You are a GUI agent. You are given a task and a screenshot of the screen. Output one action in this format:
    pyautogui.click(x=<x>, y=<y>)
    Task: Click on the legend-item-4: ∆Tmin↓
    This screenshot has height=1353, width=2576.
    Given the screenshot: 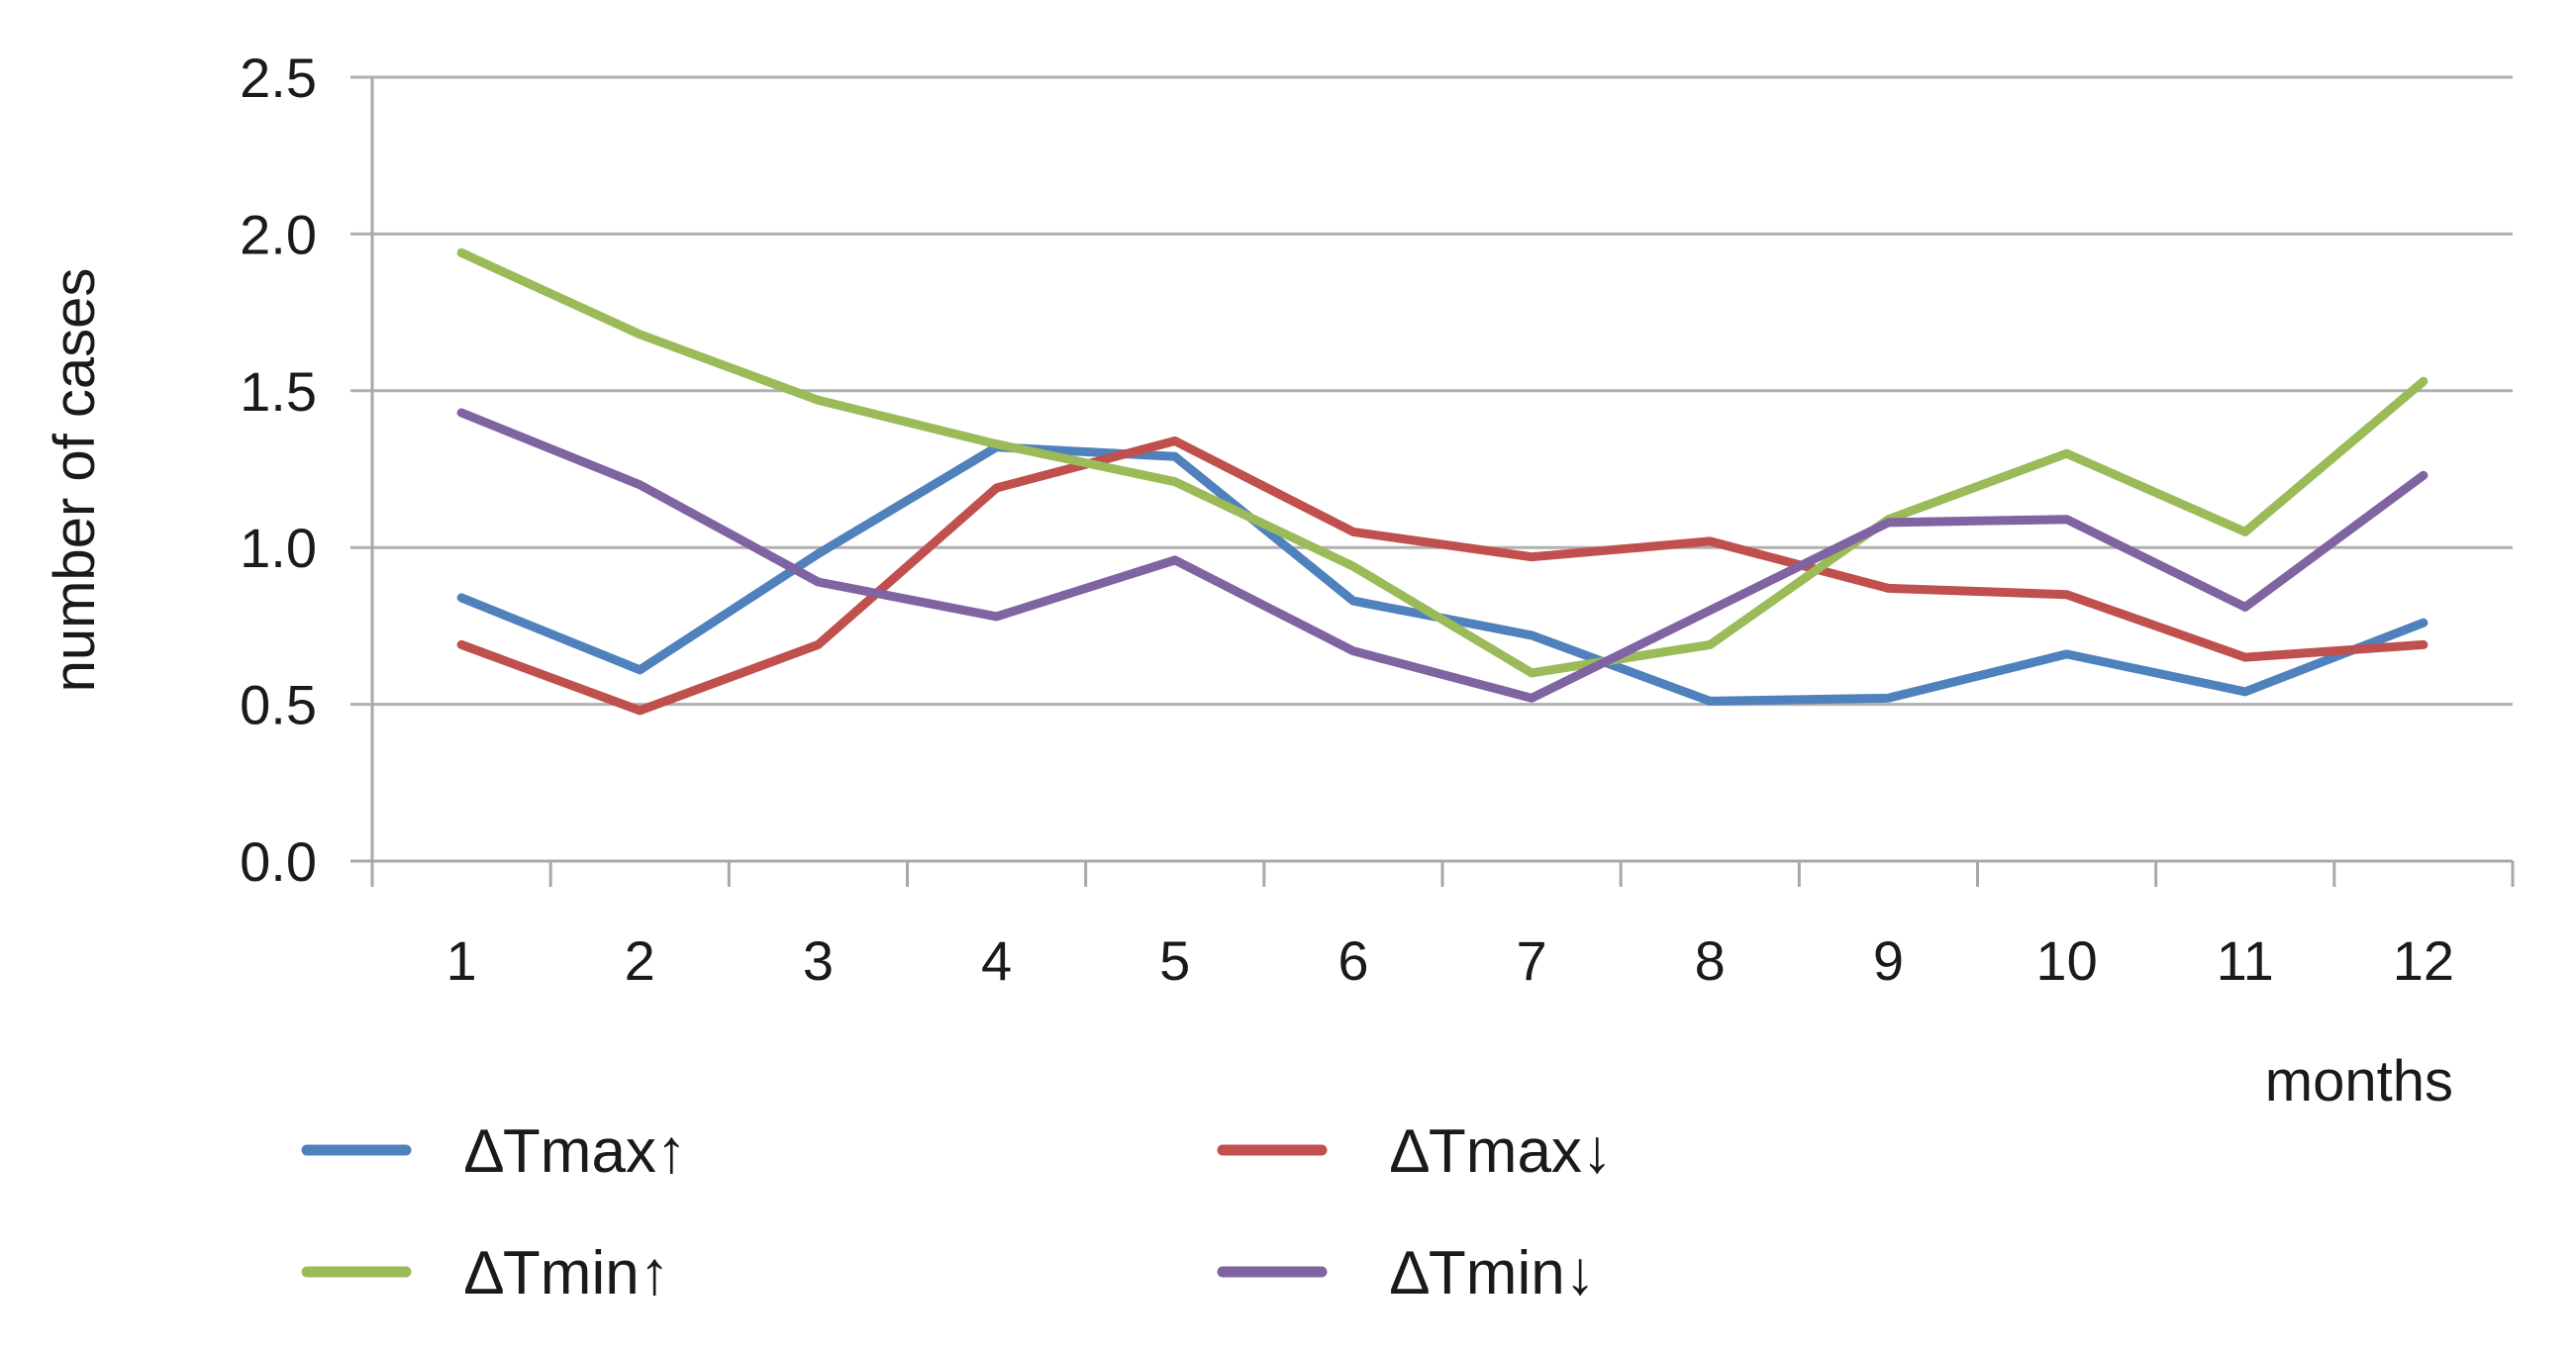 What is the action you would take?
    pyautogui.click(x=1407, y=1273)
    